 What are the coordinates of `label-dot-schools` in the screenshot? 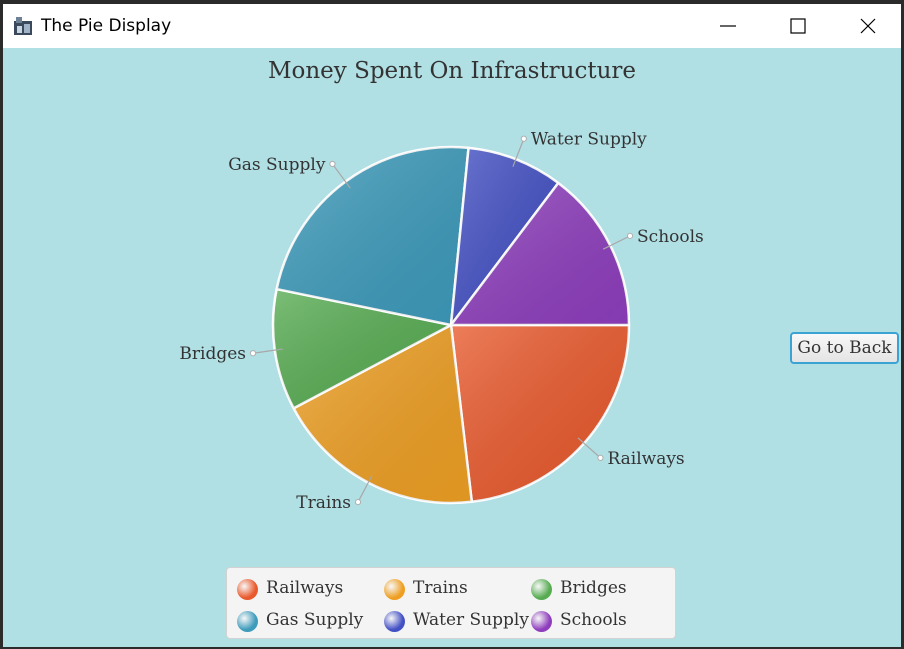 It's located at (630, 235).